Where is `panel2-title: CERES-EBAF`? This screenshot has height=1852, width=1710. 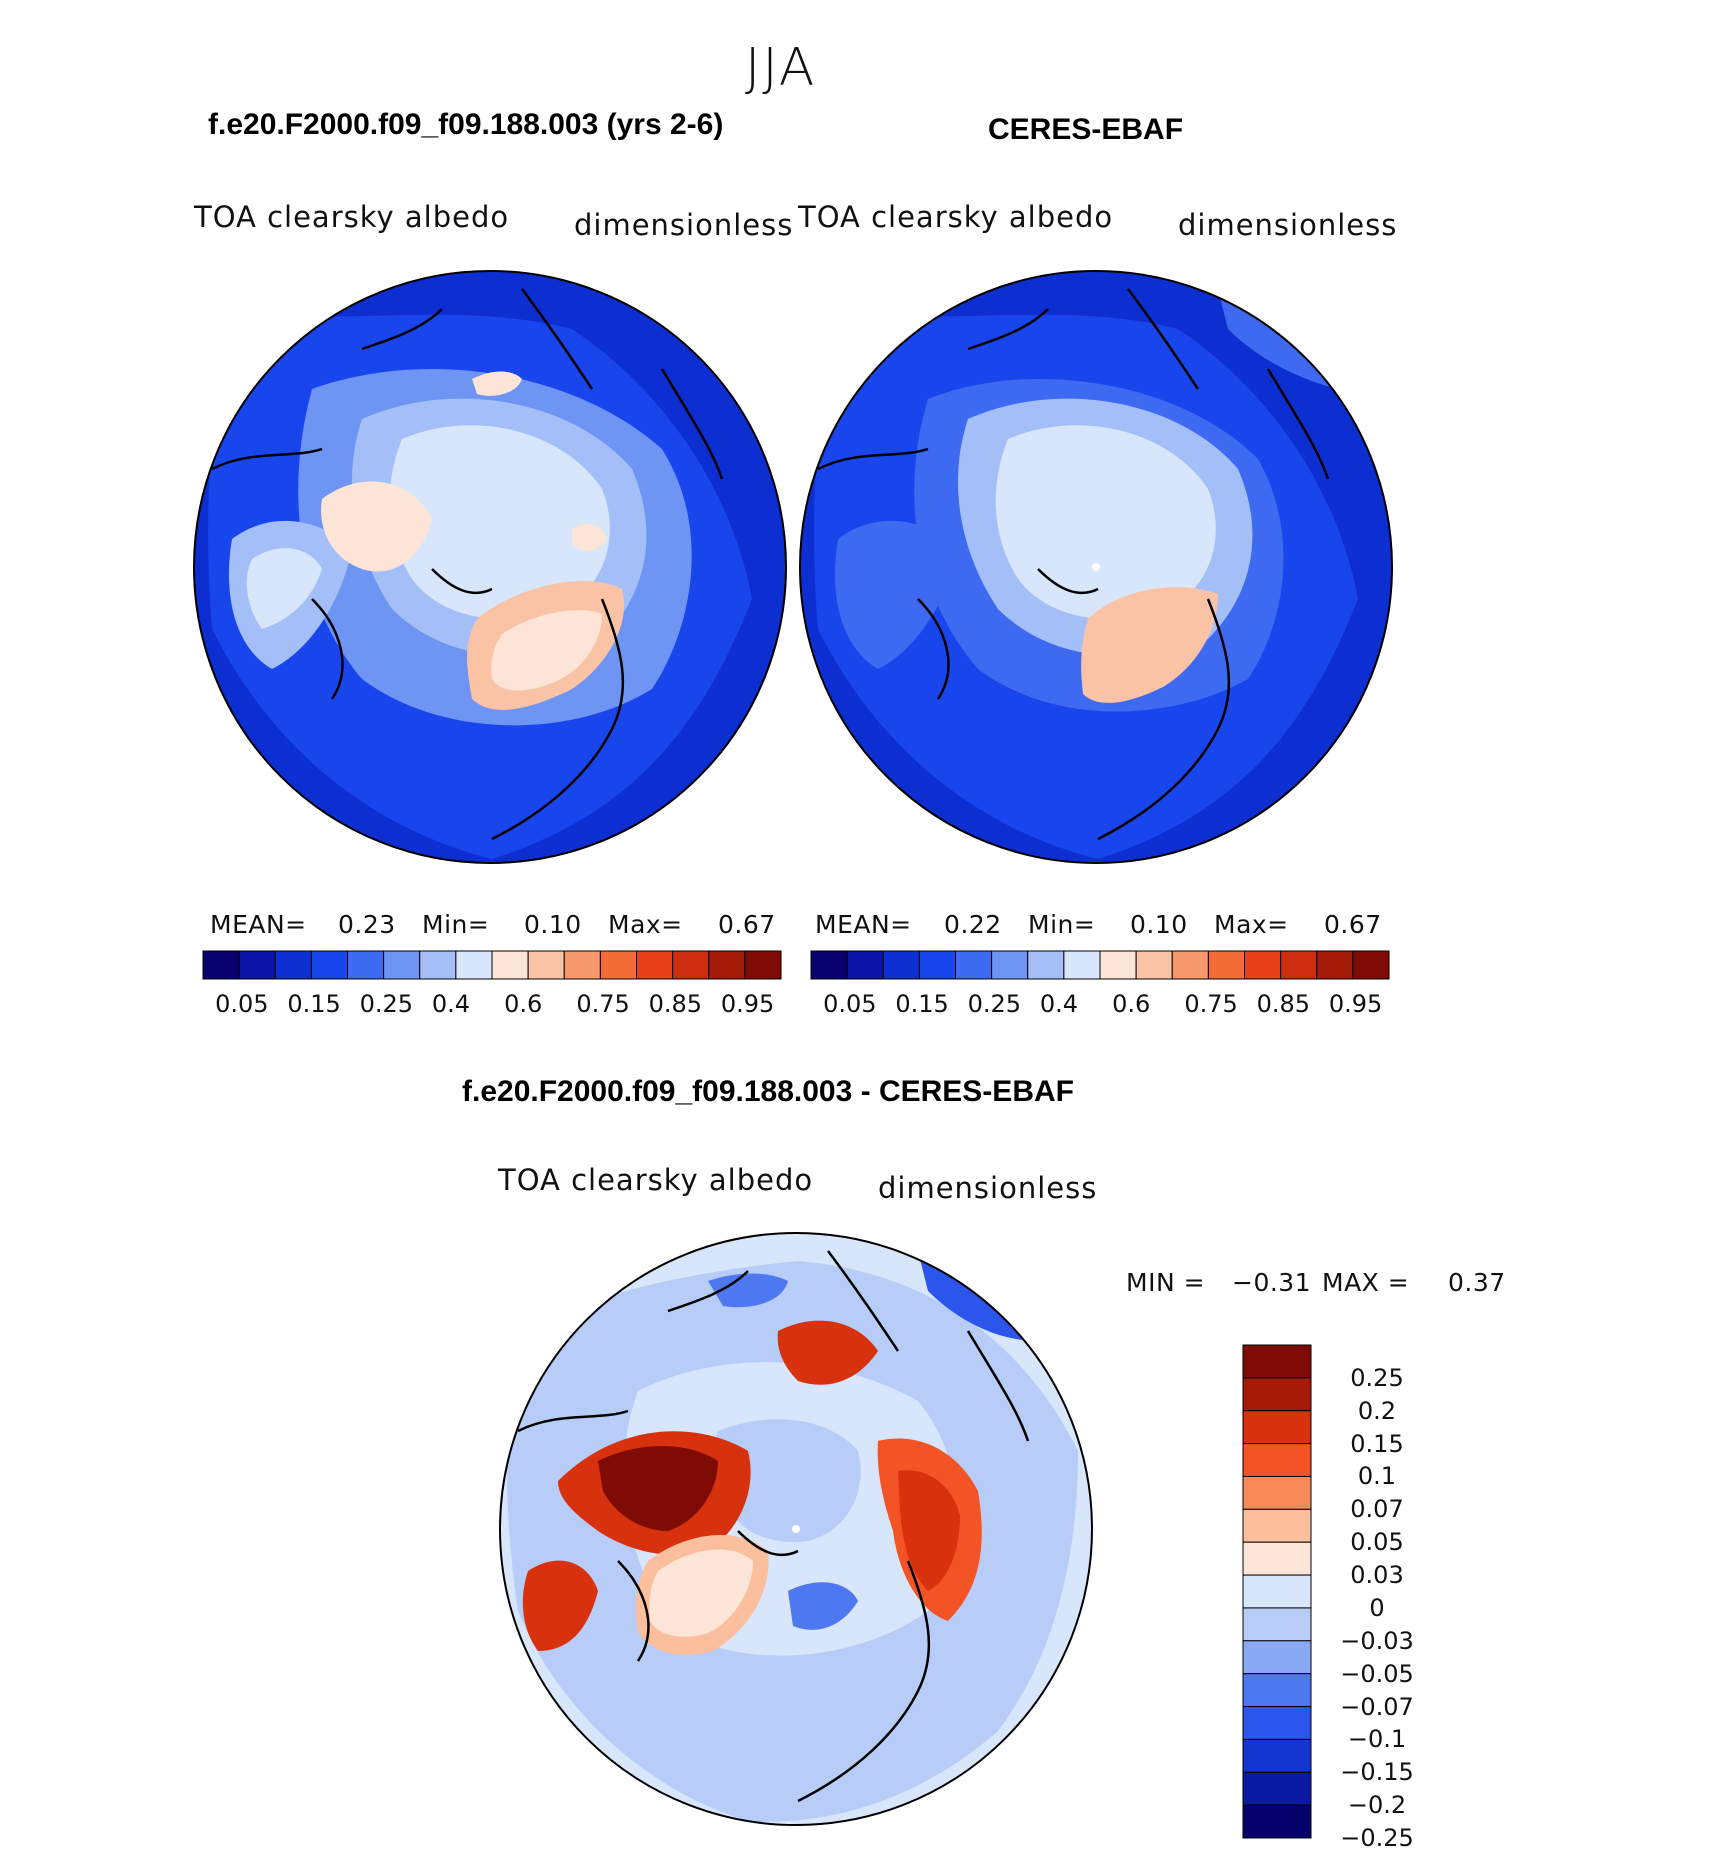
panel2-title: CERES-EBAF is located at coordinates (1086, 129).